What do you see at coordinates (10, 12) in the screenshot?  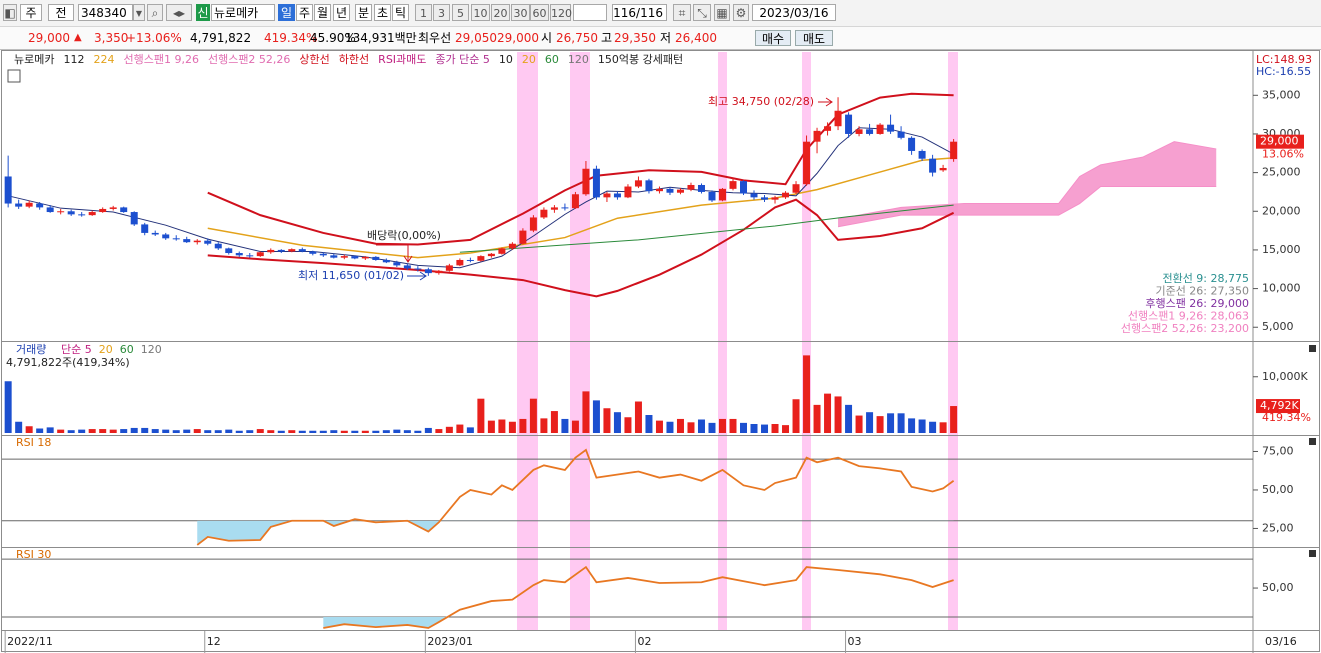 I see `menu-icon: ◧` at bounding box center [10, 12].